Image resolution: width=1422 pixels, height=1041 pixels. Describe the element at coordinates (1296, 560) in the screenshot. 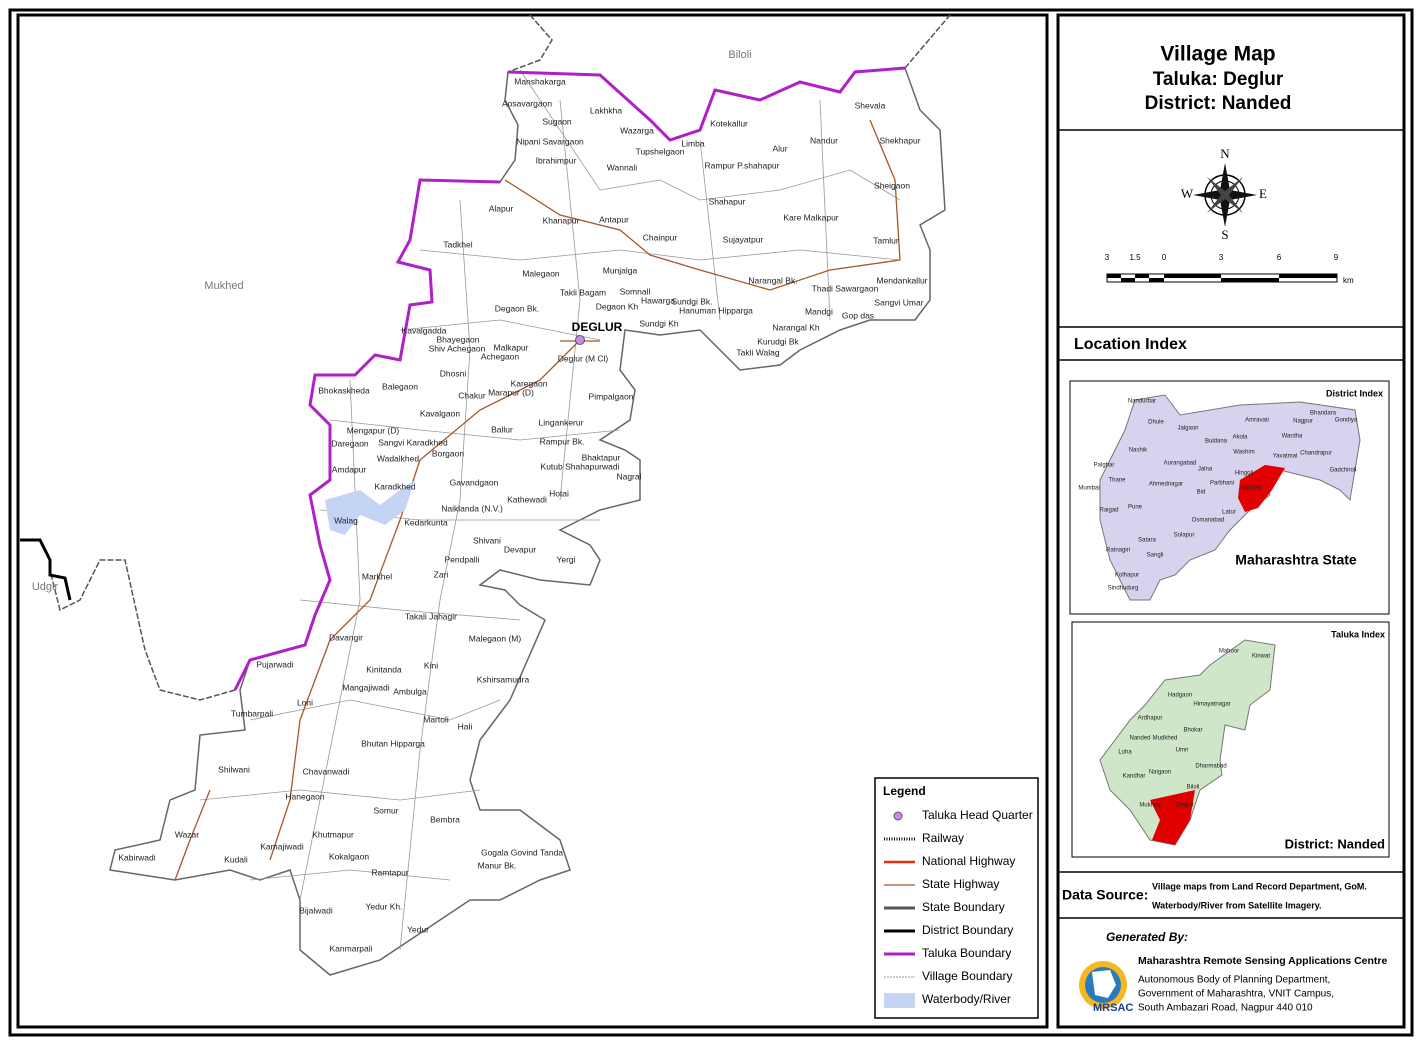

I see `district-index-caption: Maharashtra State` at that location.